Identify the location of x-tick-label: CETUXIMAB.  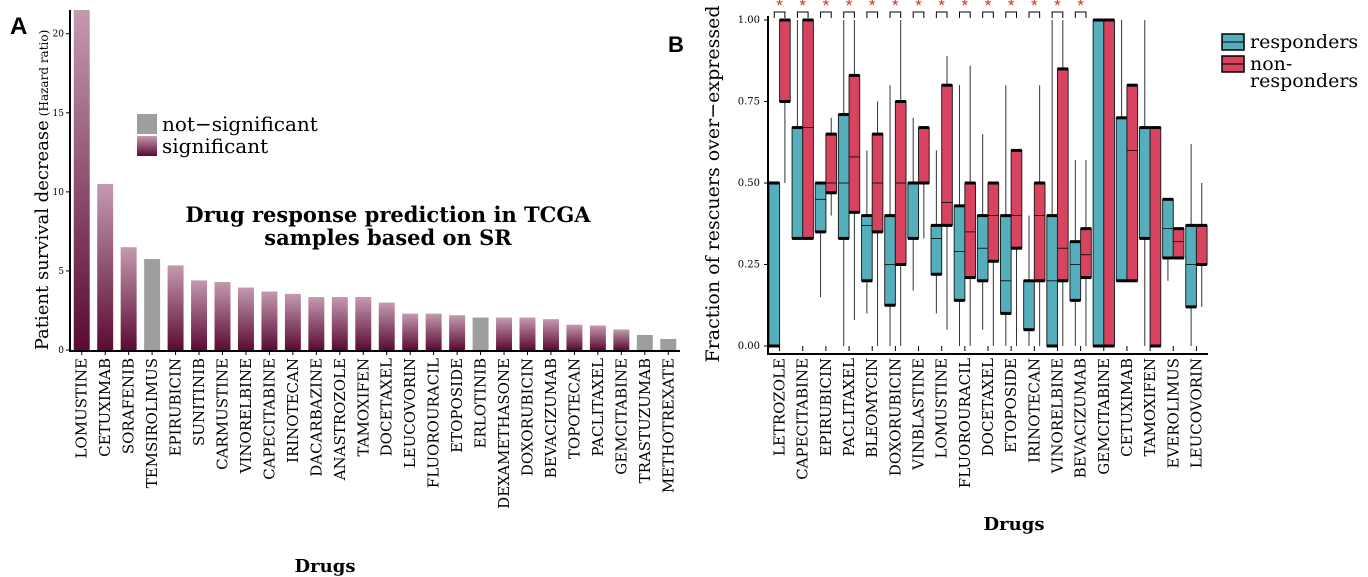
(105, 407).